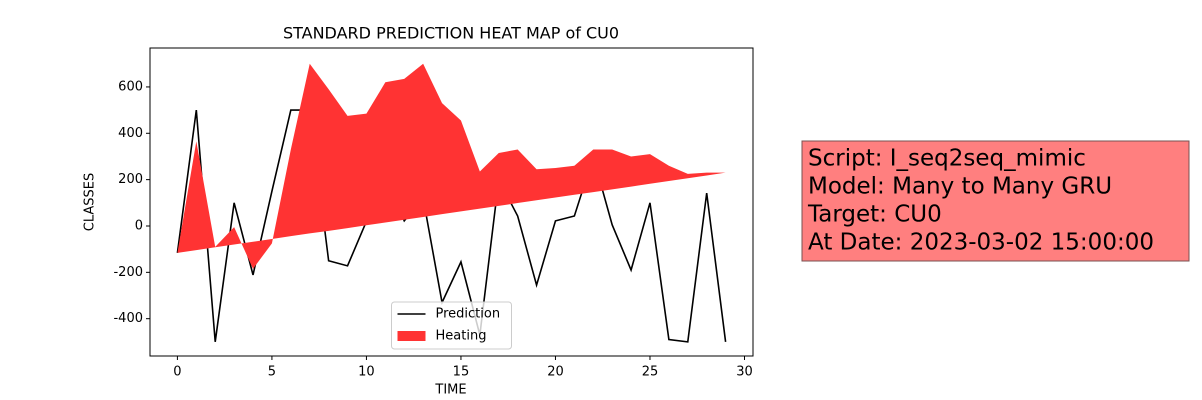 This screenshot has width=1202, height=400. I want to click on x-tick-label: 0, so click(177, 372).